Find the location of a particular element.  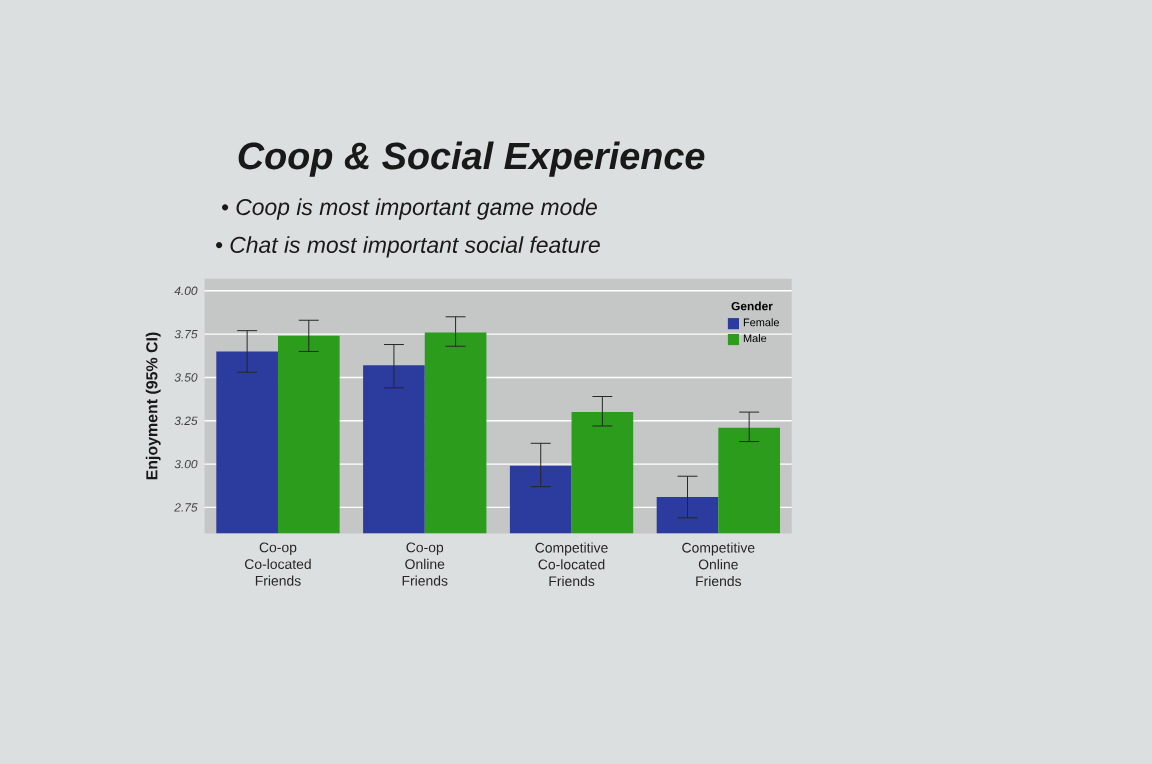

x-tick-label: Competitive Online Friends is located at coordinates (718, 564).